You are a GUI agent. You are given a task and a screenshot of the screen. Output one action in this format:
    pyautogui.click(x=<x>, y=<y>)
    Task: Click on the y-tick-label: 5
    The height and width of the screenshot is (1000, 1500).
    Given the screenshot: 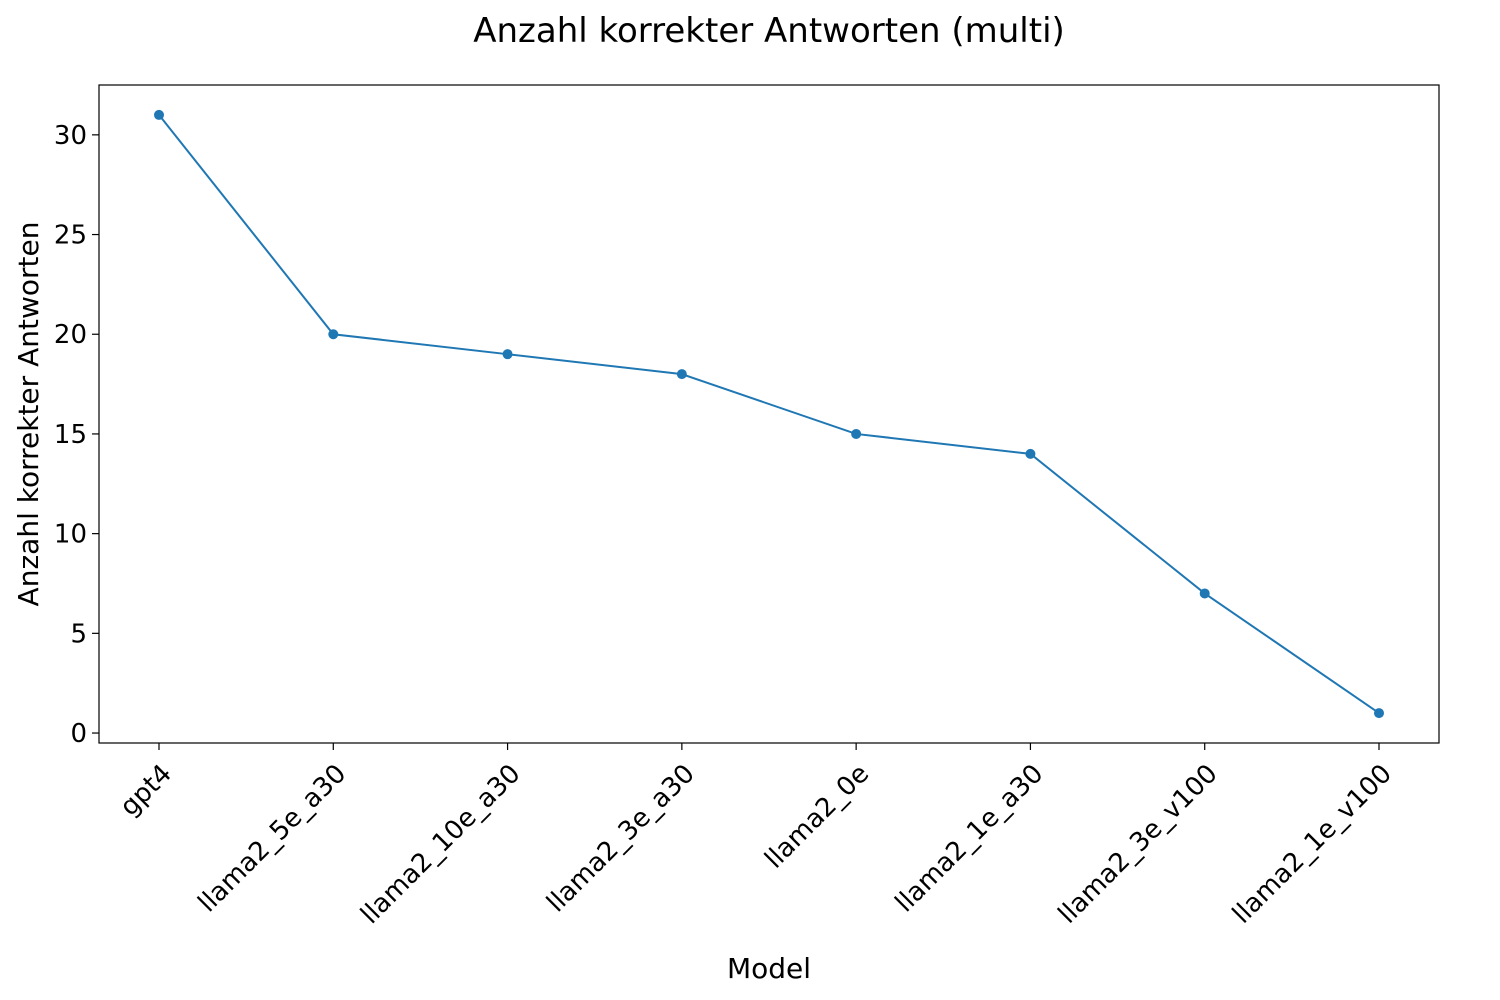 What is the action you would take?
    pyautogui.click(x=78, y=634)
    